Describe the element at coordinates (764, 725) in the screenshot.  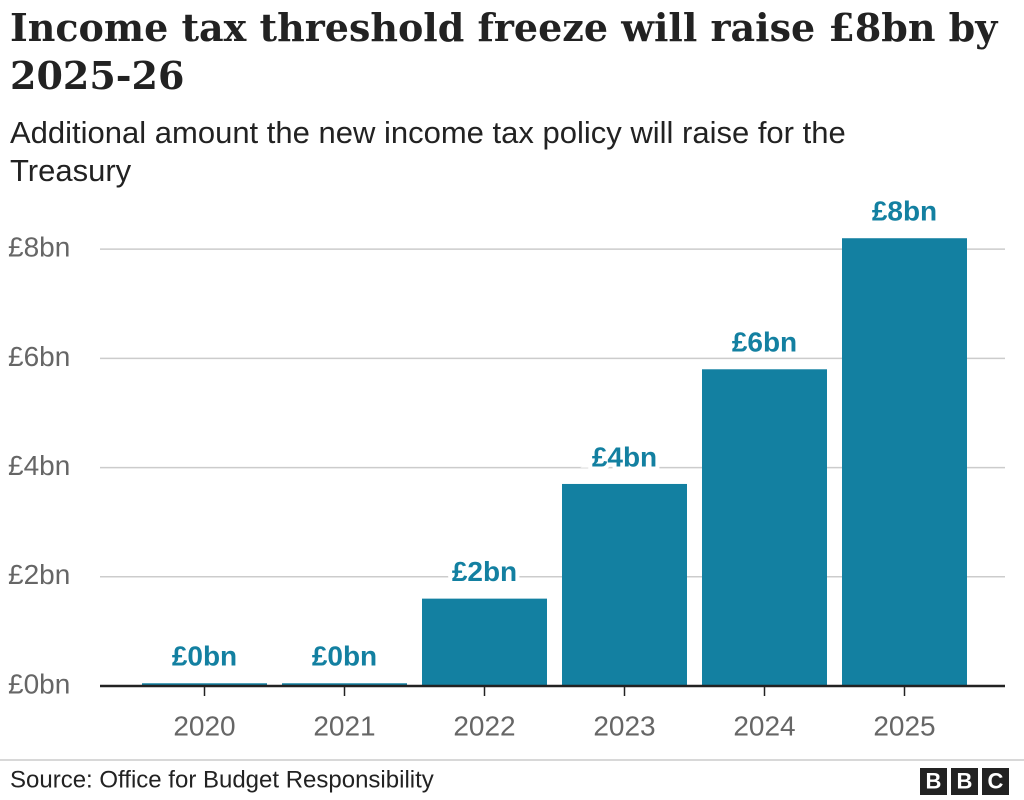
I see `x-tick-label: 2024` at that location.